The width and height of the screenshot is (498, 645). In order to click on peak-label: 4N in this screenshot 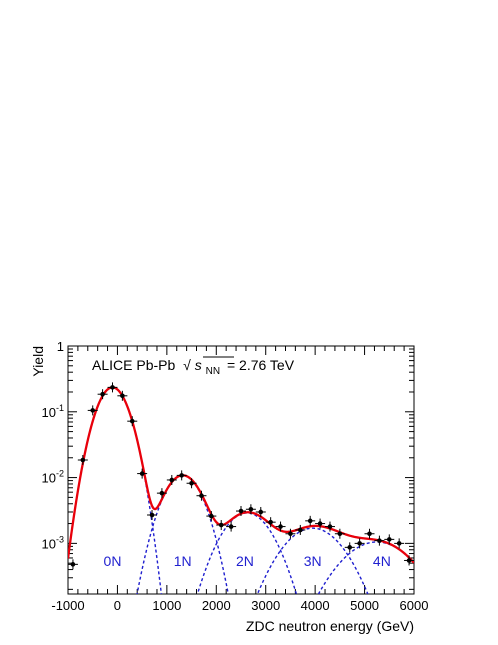, I will do `click(382, 561)`.